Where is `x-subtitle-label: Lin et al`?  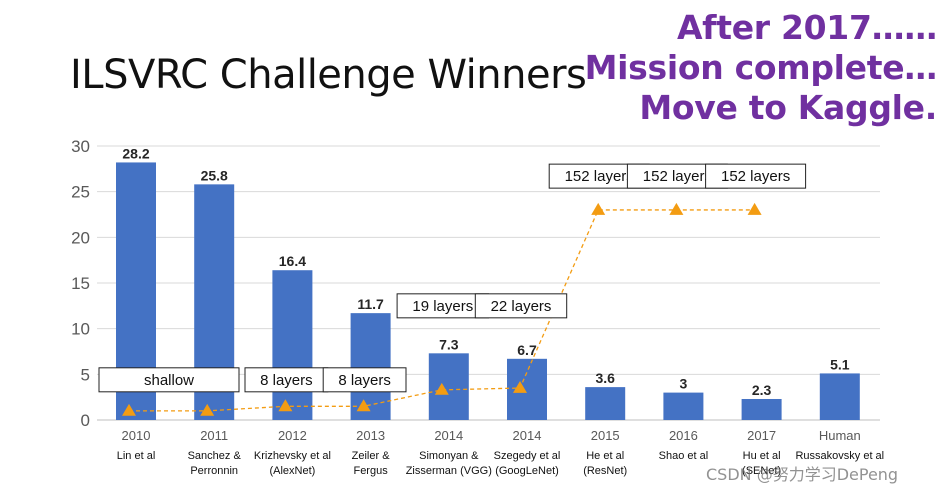
x-subtitle-label: Lin et al is located at coordinates (136, 456).